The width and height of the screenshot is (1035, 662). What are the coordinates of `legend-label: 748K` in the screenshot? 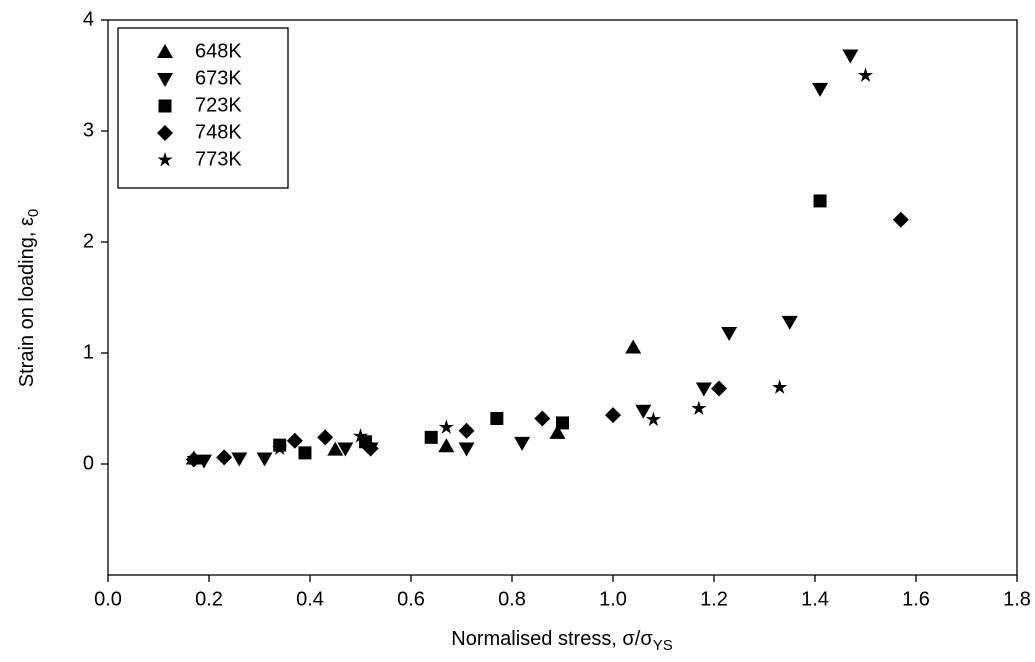 It's located at (218, 132).